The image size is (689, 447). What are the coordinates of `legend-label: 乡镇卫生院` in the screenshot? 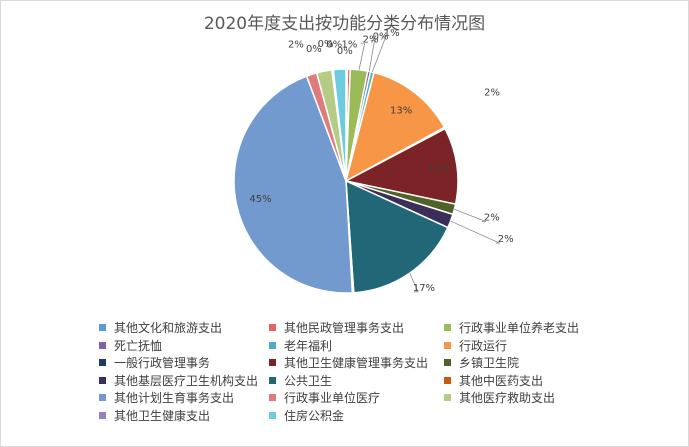 It's located at (489, 363).